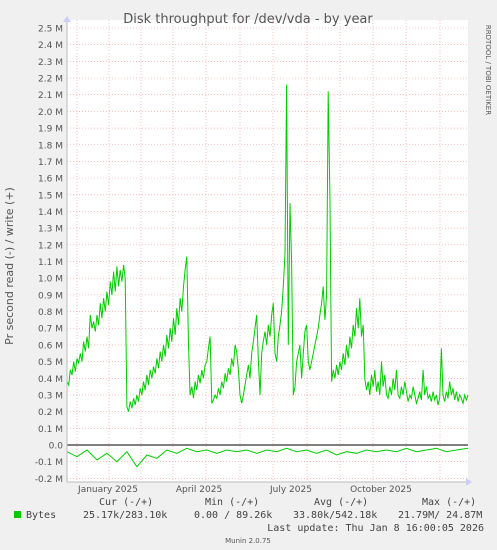 The height and width of the screenshot is (550, 497). I want to click on x-axis-arrow, so click(469, 482).